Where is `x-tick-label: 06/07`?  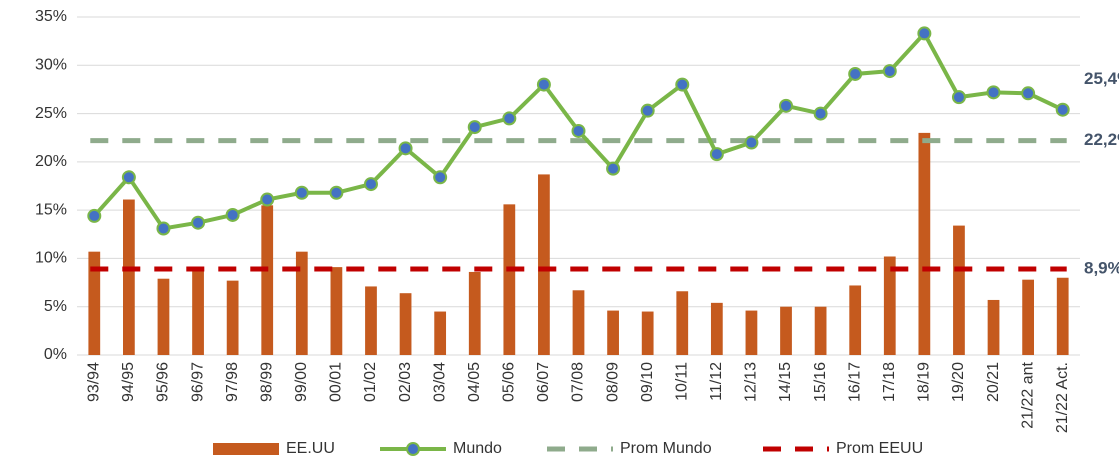
x-tick-label: 06/07 is located at coordinates (543, 382).